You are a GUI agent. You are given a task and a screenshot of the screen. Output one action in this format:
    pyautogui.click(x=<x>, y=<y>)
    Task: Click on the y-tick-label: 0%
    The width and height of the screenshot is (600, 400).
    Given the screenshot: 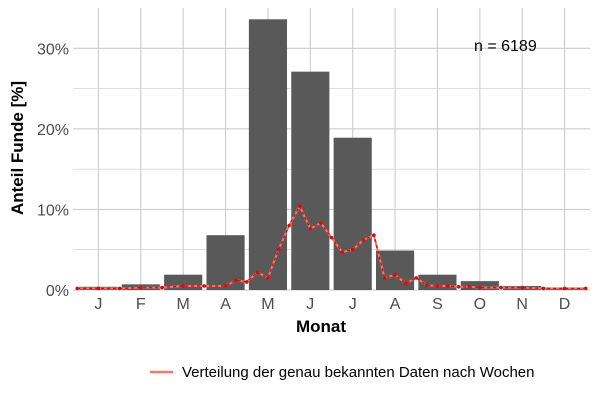 What is the action you would take?
    pyautogui.click(x=57, y=291)
    